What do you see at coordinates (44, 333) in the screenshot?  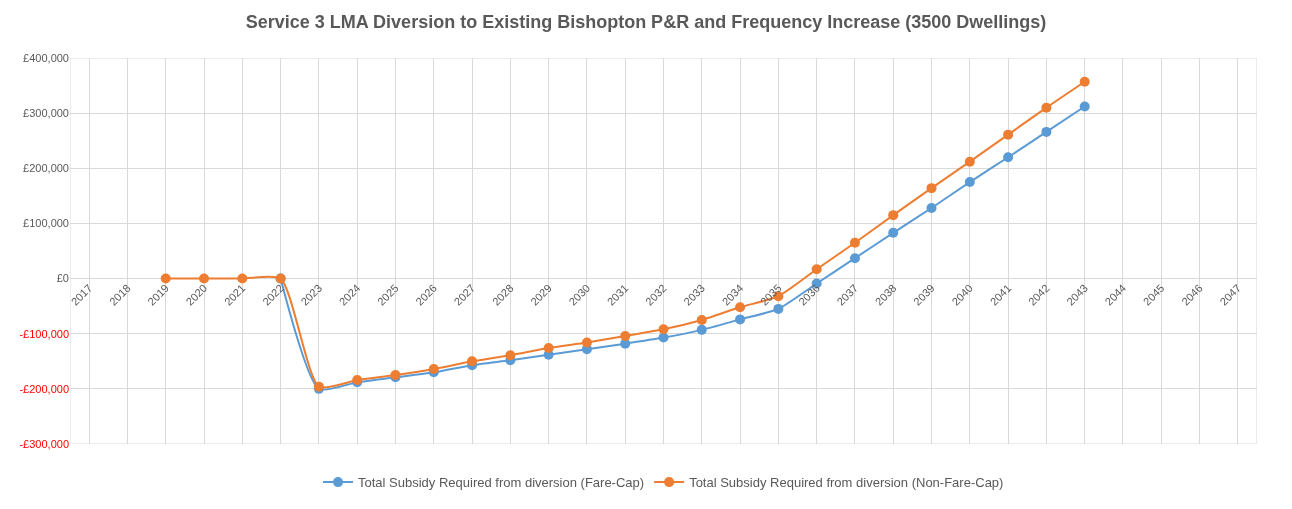 I see `y-tick-label: -£100,000` at bounding box center [44, 333].